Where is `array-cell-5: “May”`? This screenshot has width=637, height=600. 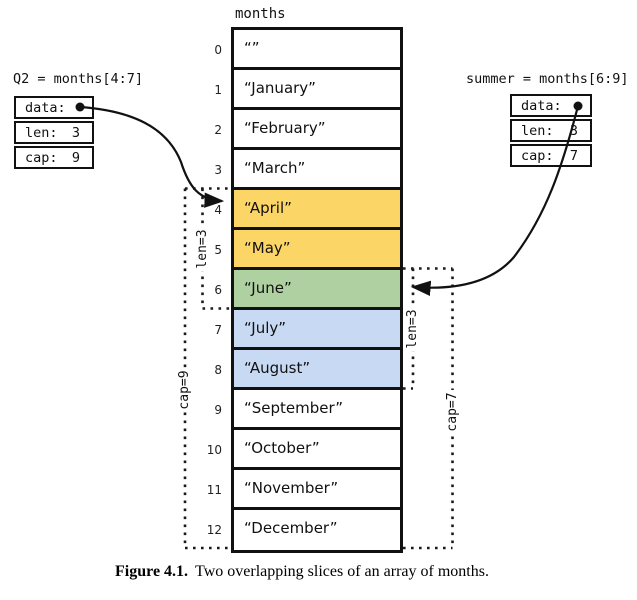
array-cell-5: “May” is located at coordinates (317, 250).